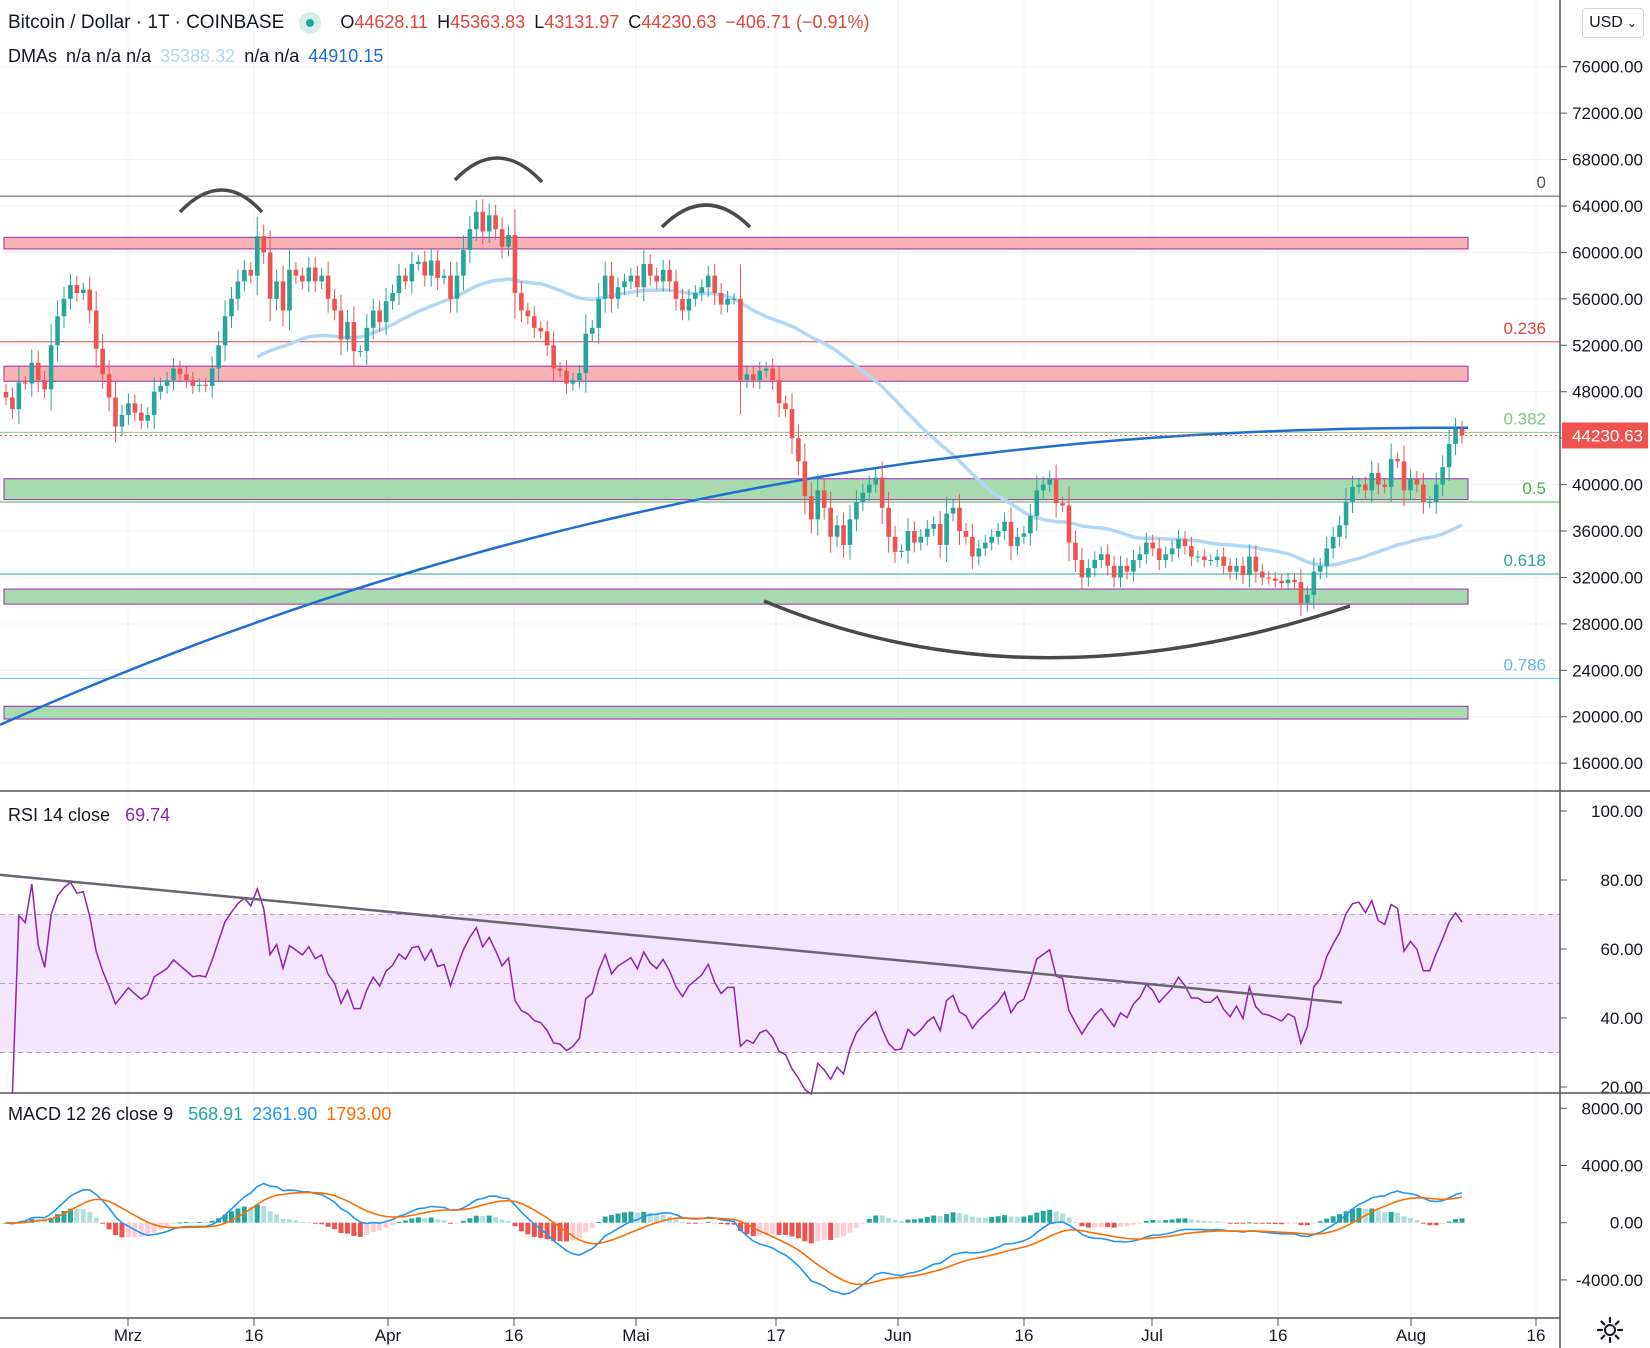  What do you see at coordinates (635, 22) in the screenshot?
I see `close-label: C` at bounding box center [635, 22].